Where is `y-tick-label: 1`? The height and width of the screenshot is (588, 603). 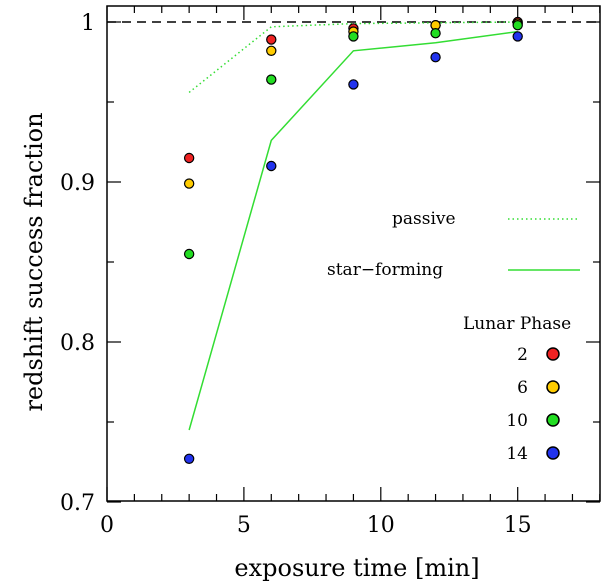
y-tick-label: 1 is located at coordinates (88, 23).